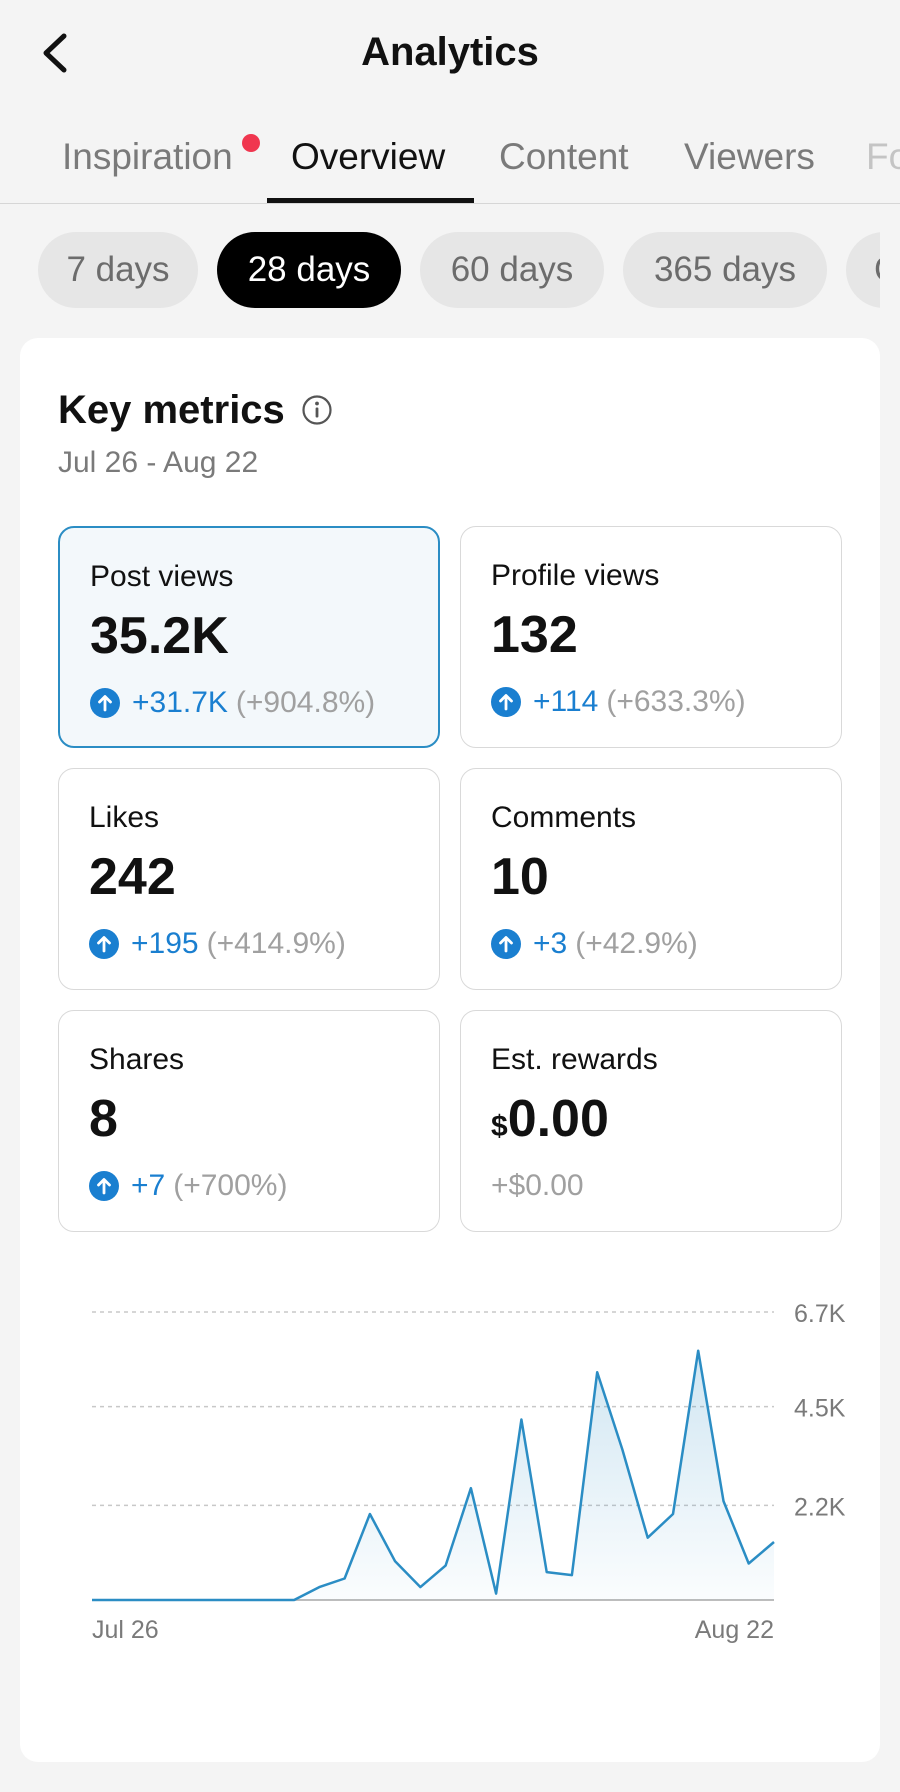 The height and width of the screenshot is (1792, 900). I want to click on metric-delta: +7 (+700%), so click(188, 1186).